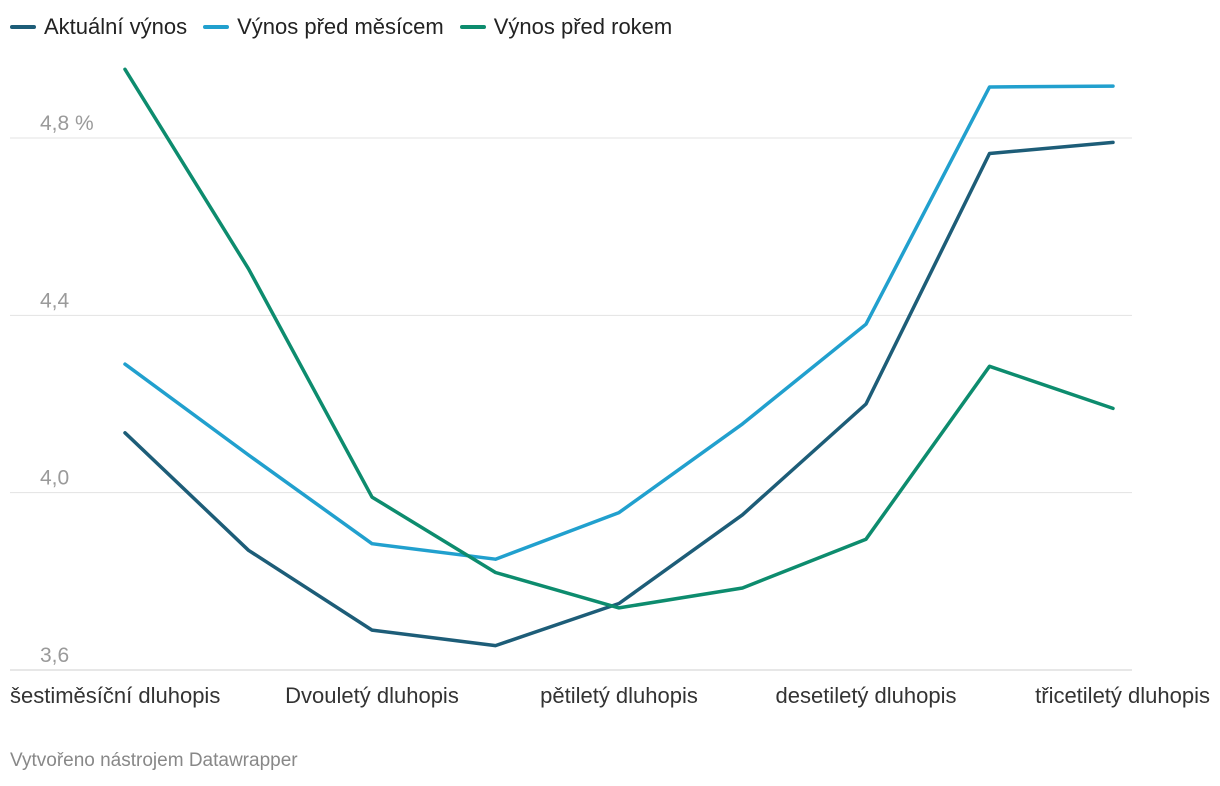  I want to click on legend-label-month-ago-yield: Výnos před měsícem, so click(340, 26).